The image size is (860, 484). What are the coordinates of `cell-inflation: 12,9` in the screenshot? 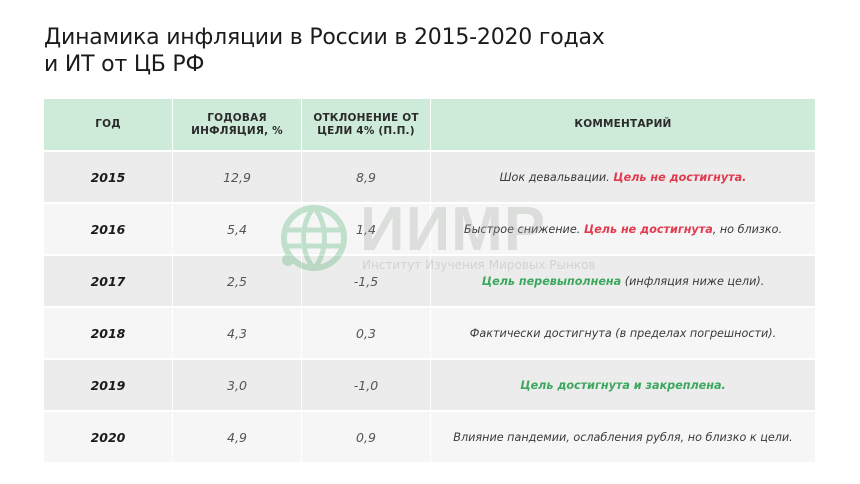 It's located at (237, 176).